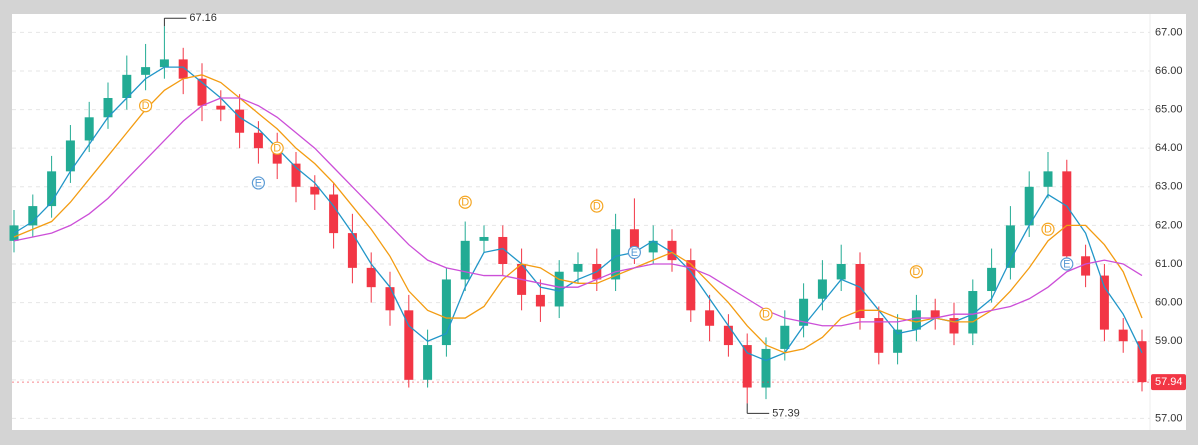 This screenshot has height=445, width=1198. What do you see at coordinates (1169, 264) in the screenshot?
I see `y-tick-label: 61.00` at bounding box center [1169, 264].